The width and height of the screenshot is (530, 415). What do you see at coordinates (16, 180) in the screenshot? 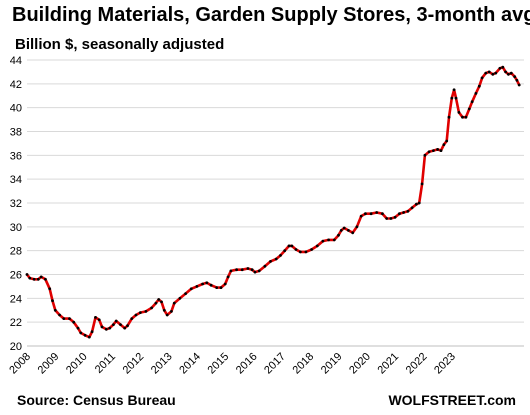
I see `y-tick-label: 34` at bounding box center [16, 180].